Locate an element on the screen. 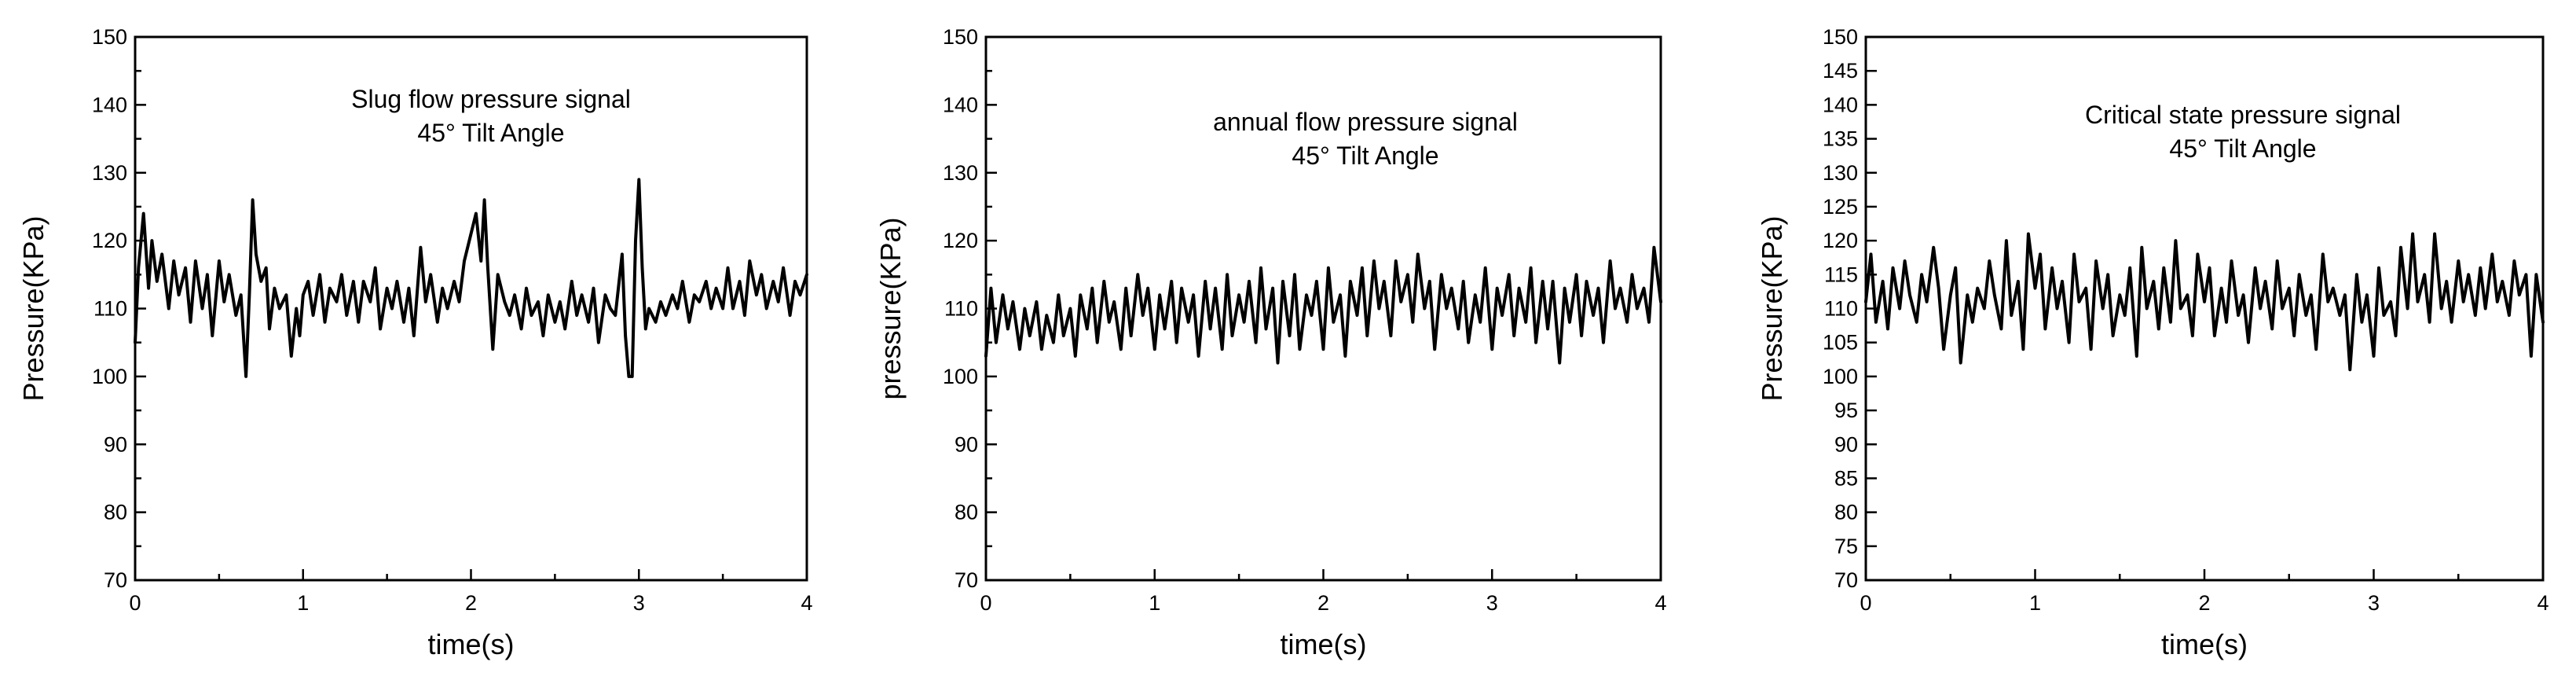 The width and height of the screenshot is (2576, 680). y-tick-label: 145 is located at coordinates (1840, 71).